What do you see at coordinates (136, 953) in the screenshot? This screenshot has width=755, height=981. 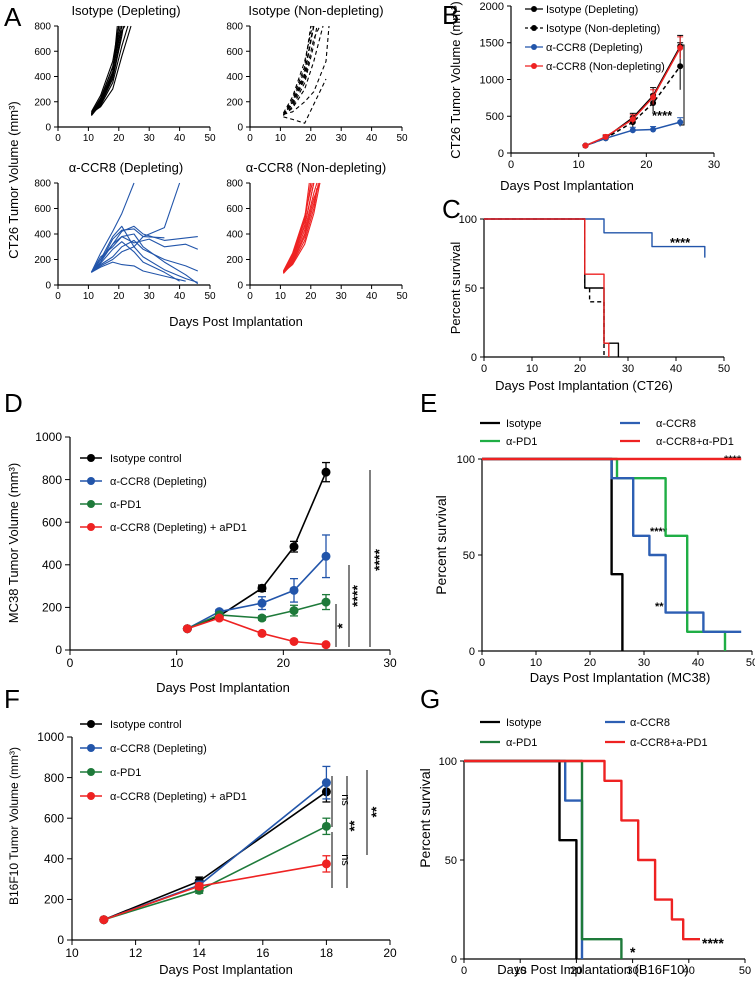 I see `x-tick-label: 12` at bounding box center [136, 953].